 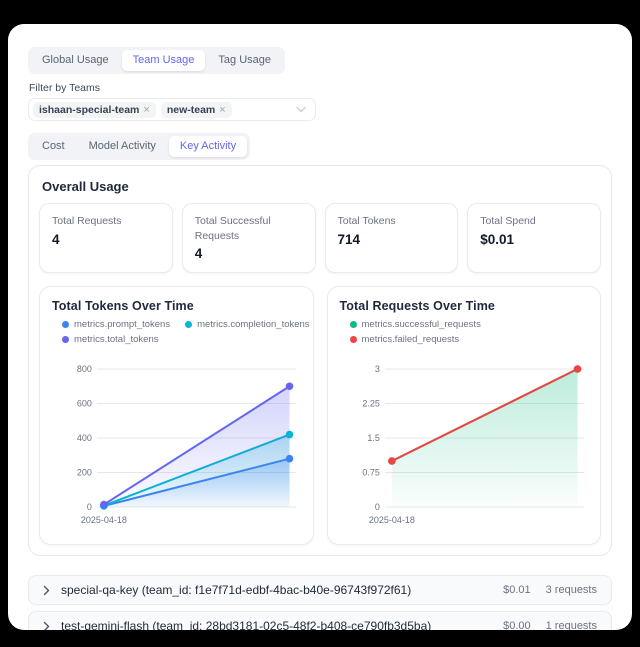 What do you see at coordinates (106, 238) in the screenshot?
I see `stat-card-total-requests: Total Requests 4` at bounding box center [106, 238].